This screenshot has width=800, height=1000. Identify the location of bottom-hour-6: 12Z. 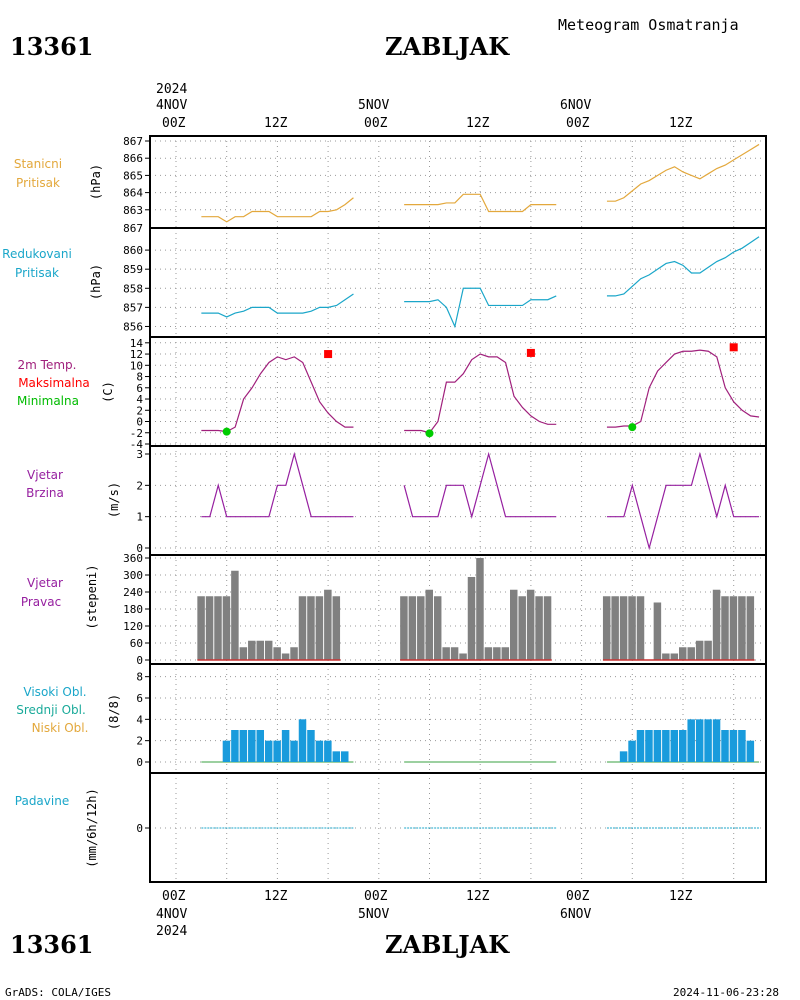
(681, 896).